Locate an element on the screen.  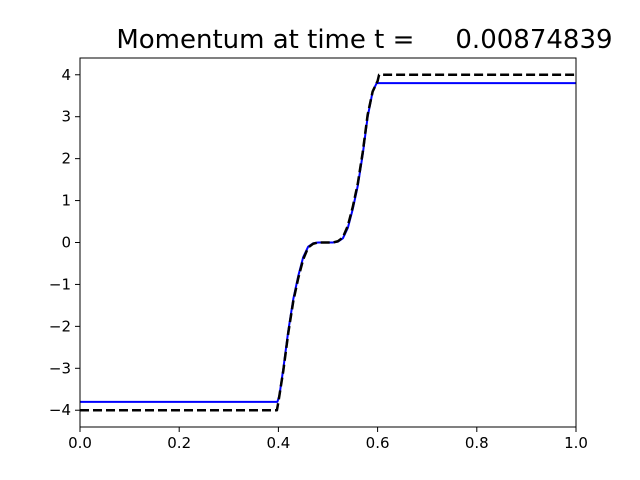
chart-title-value: 0.00874839 is located at coordinates (533, 40).